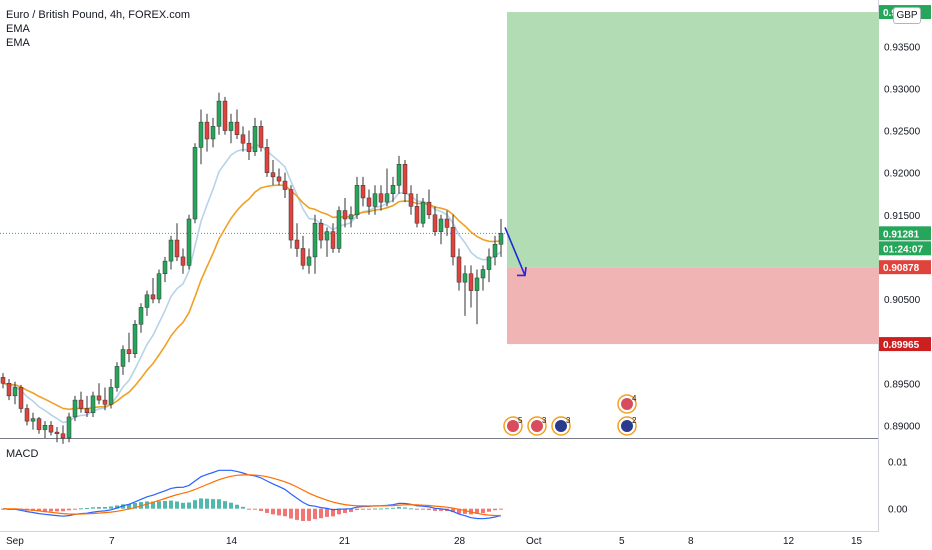 This screenshot has height=550, width=932. I want to click on entry-price-label: 0.90878, so click(901, 268).